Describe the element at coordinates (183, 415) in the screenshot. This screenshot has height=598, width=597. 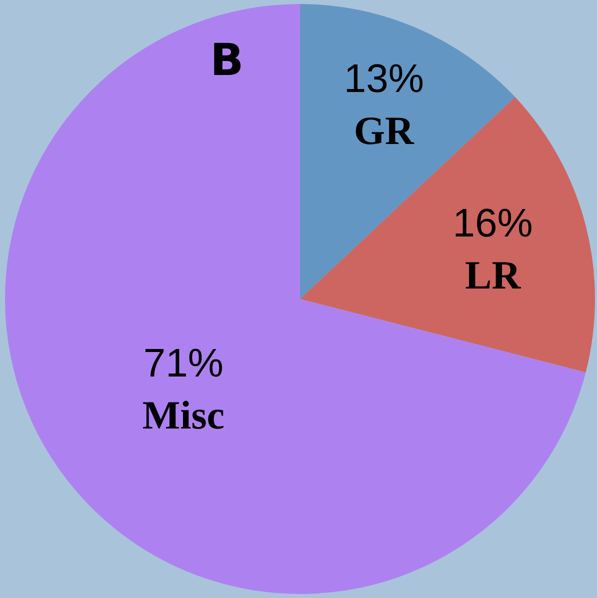
I see `slice-label: Misc` at that location.